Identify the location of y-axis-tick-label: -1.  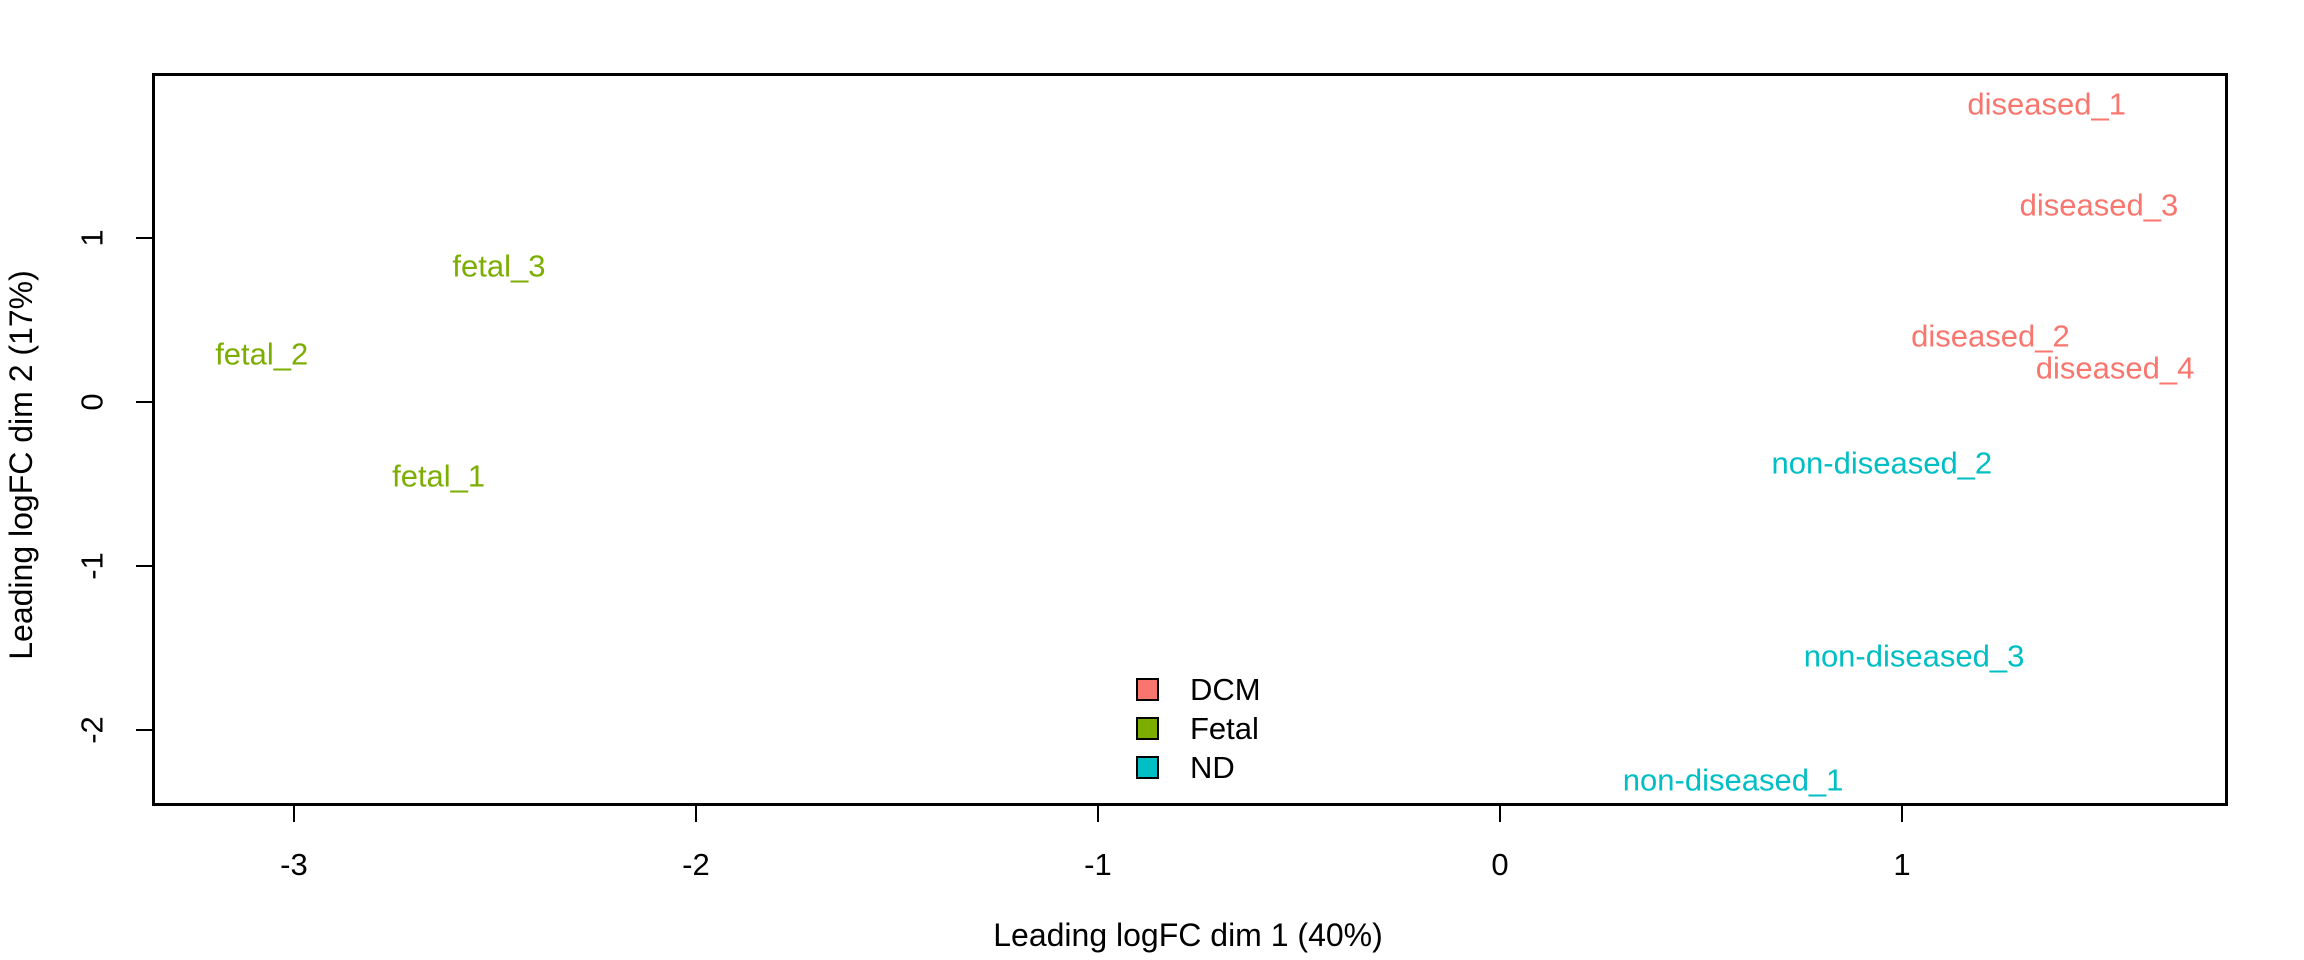
(92, 566).